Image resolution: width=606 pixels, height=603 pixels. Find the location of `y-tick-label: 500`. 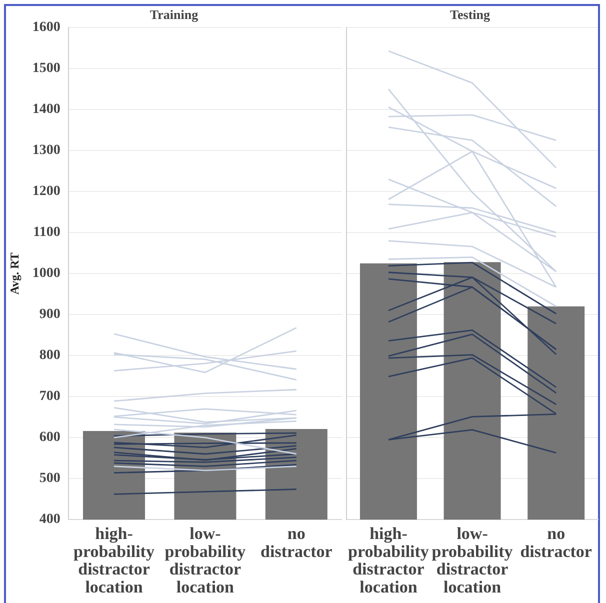

y-tick-label: 500 is located at coordinates (49, 478).